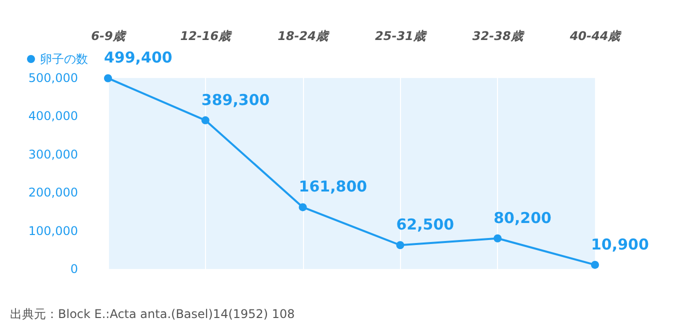  What do you see at coordinates (152, 314) in the screenshot?
I see `text: 出典元：Block E.:Acta anta.(Basel)14(1952) 108` at bounding box center [152, 314].